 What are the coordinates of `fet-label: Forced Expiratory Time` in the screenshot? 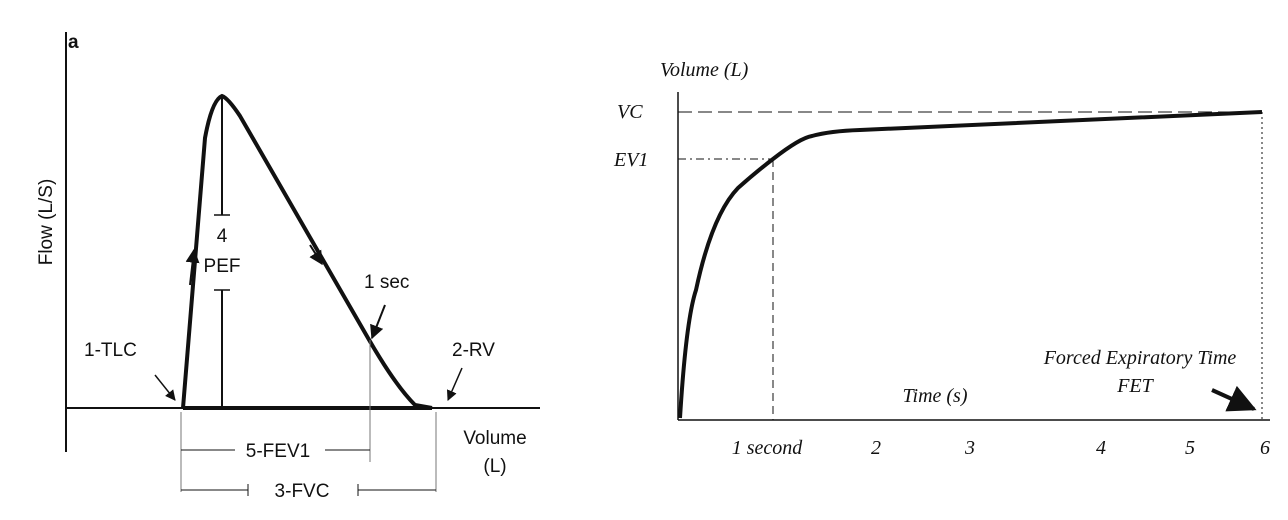 It's located at (1140, 358).